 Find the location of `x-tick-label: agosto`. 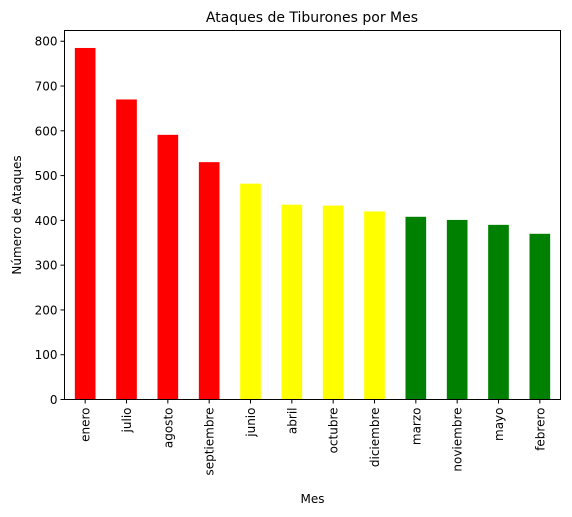

x-tick-label: agosto is located at coordinates (168, 428).